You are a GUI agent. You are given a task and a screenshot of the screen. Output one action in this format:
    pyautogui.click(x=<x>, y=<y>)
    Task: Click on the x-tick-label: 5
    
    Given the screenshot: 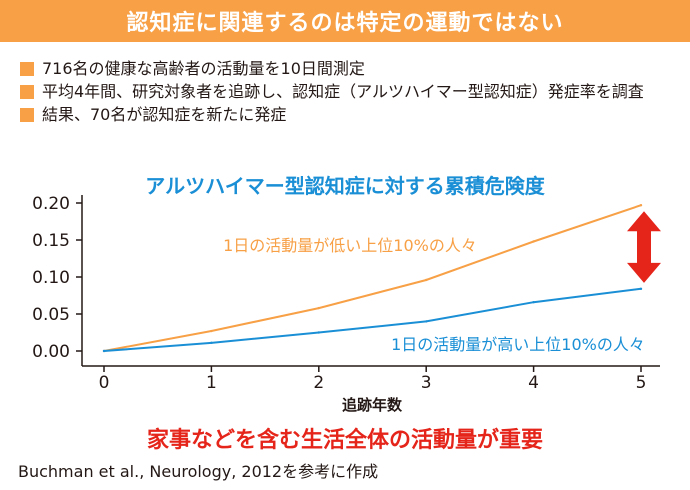 What is the action you would take?
    pyautogui.click(x=641, y=383)
    